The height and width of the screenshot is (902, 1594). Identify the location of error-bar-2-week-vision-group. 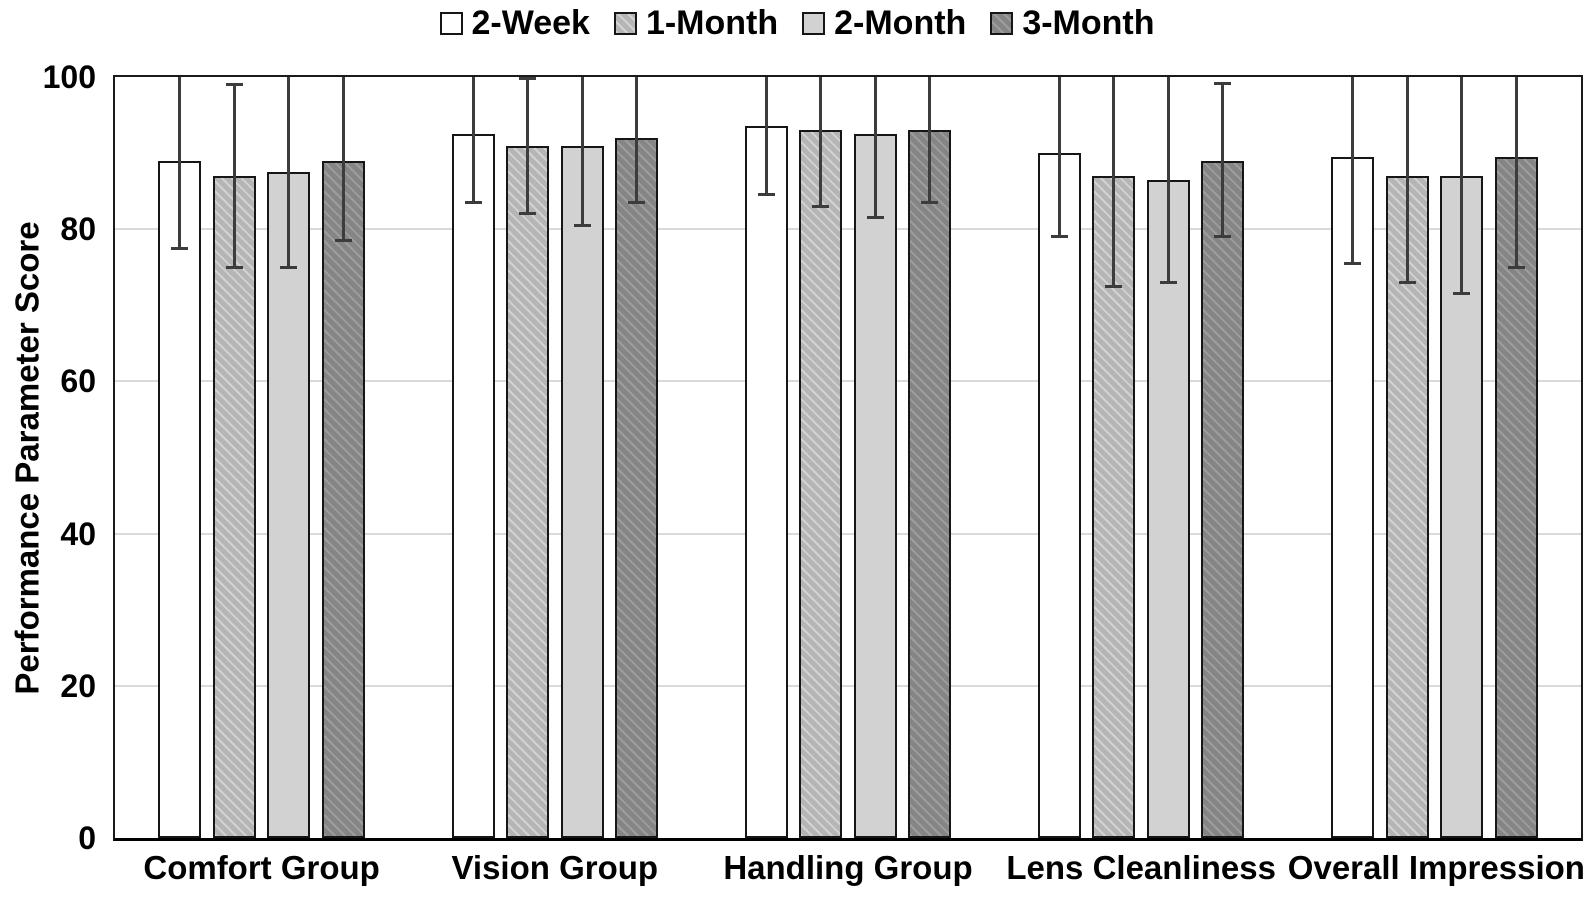
(473, 140).